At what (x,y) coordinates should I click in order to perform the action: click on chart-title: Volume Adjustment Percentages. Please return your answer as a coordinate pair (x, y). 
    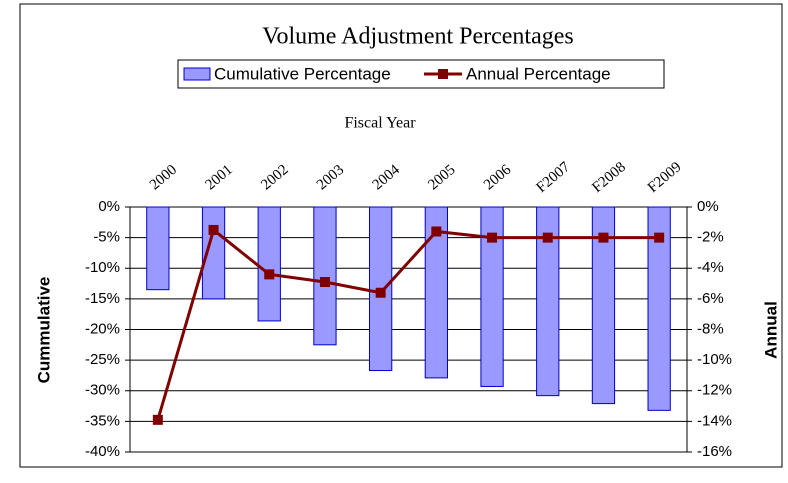
    Looking at the image, I should click on (418, 37).